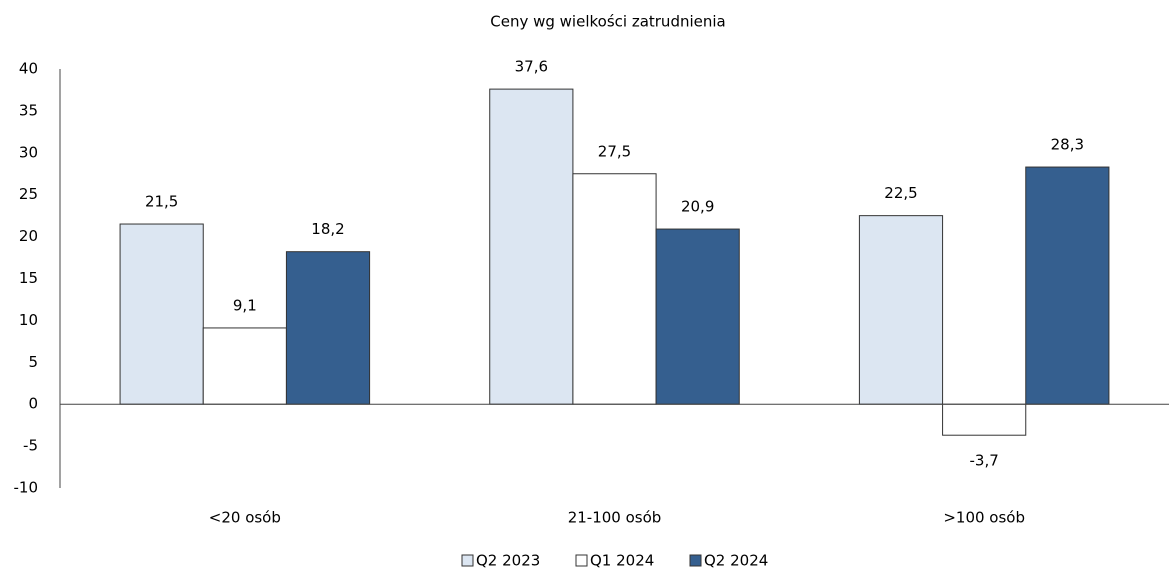 Image resolution: width=1169 pixels, height=572 pixels. I want to click on data-label: 9,1, so click(245, 305).